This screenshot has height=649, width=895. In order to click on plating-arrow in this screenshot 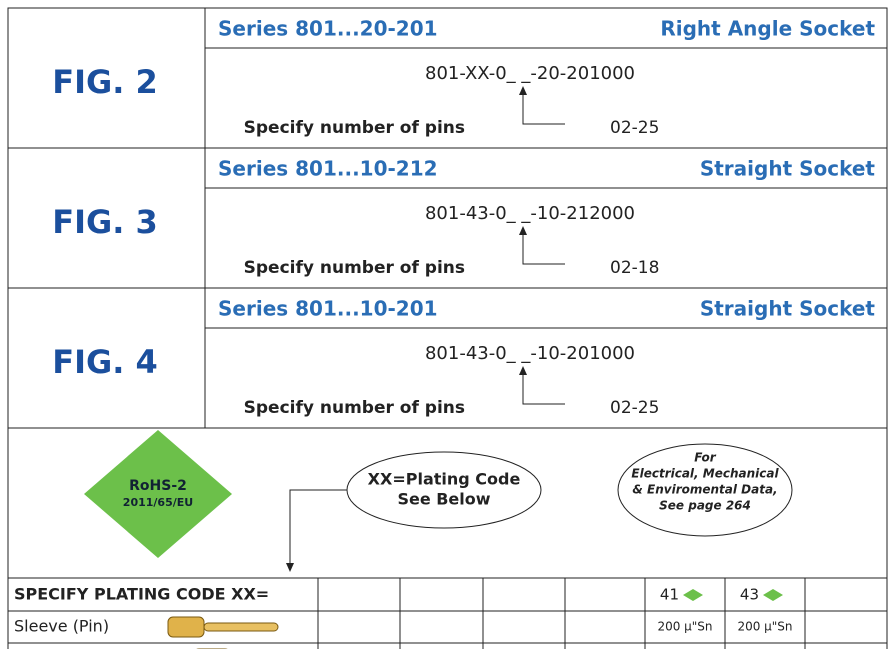, I will do `click(316, 530)`.